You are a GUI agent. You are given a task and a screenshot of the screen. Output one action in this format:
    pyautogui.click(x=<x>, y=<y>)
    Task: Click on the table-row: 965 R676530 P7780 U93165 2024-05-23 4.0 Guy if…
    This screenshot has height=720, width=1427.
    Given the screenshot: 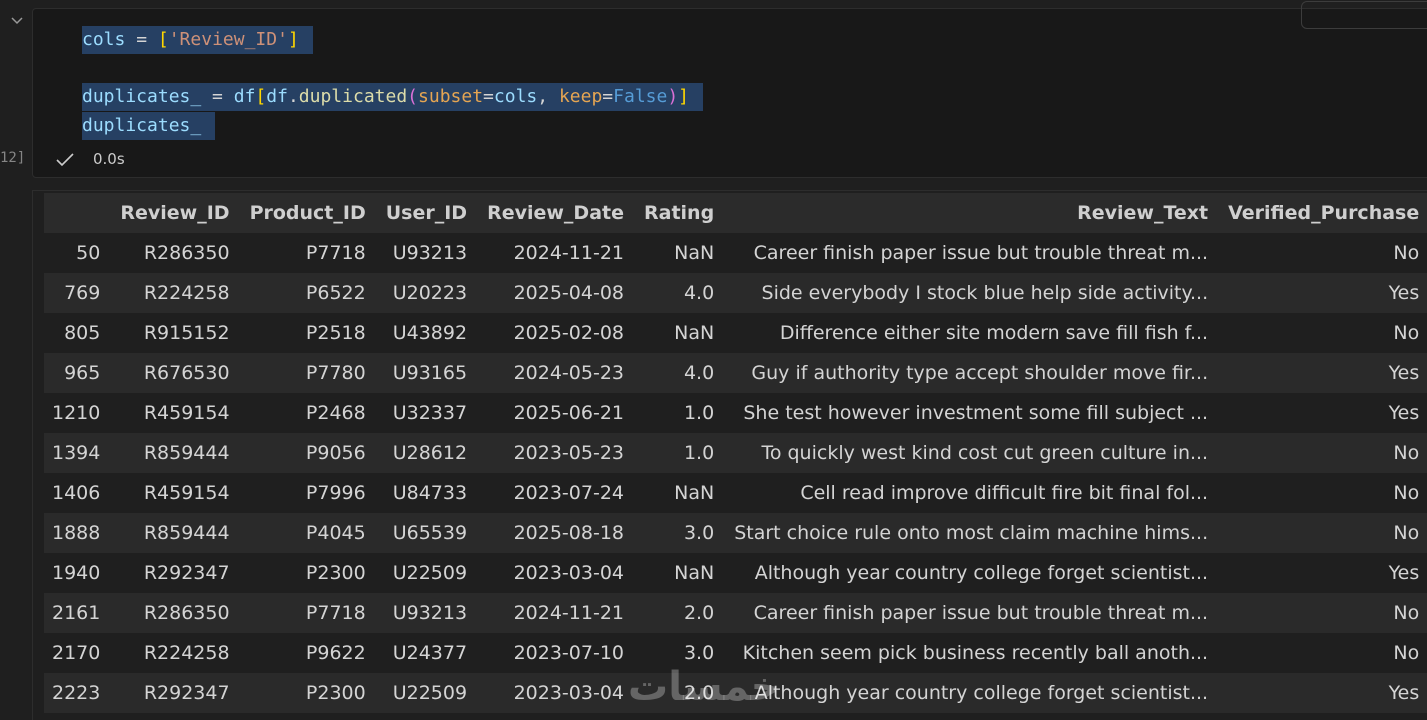 What is the action you would take?
    pyautogui.click(x=735, y=373)
    